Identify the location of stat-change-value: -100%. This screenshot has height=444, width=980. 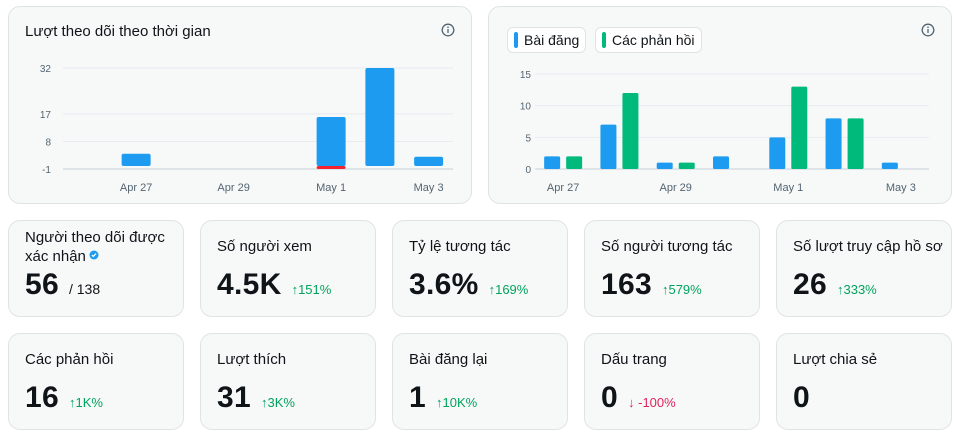
(657, 402).